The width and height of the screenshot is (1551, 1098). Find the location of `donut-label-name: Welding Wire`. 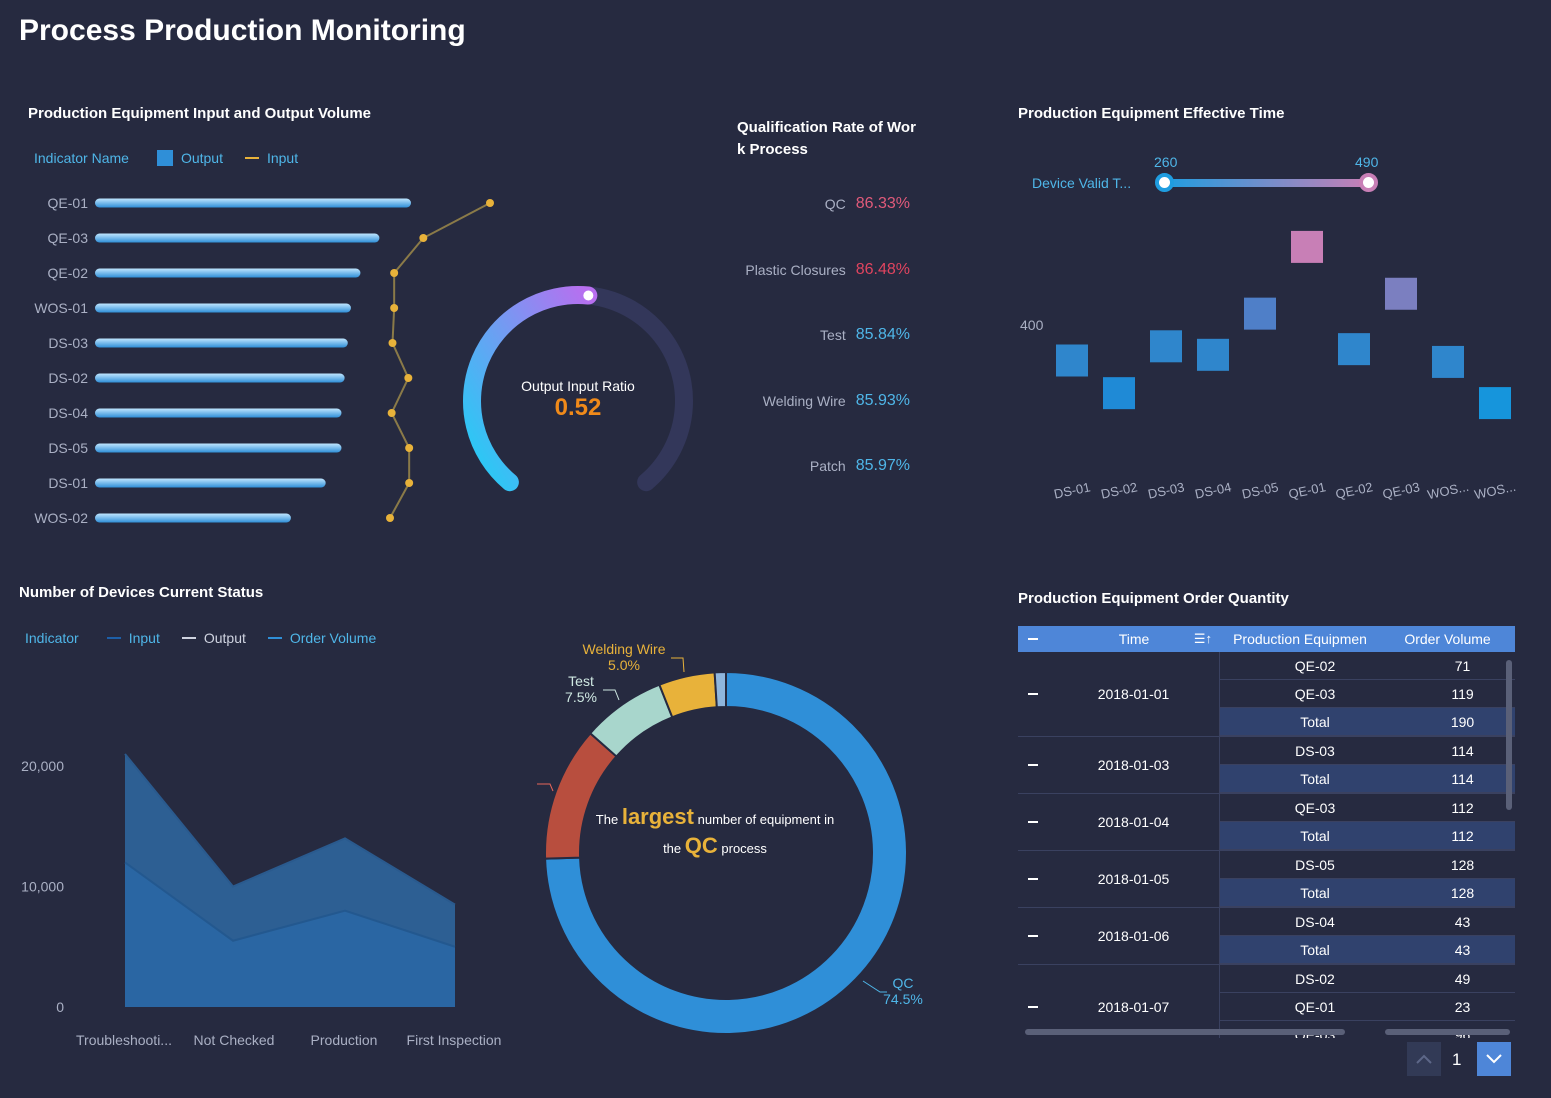

donut-label-name: Welding Wire is located at coordinates (624, 649).